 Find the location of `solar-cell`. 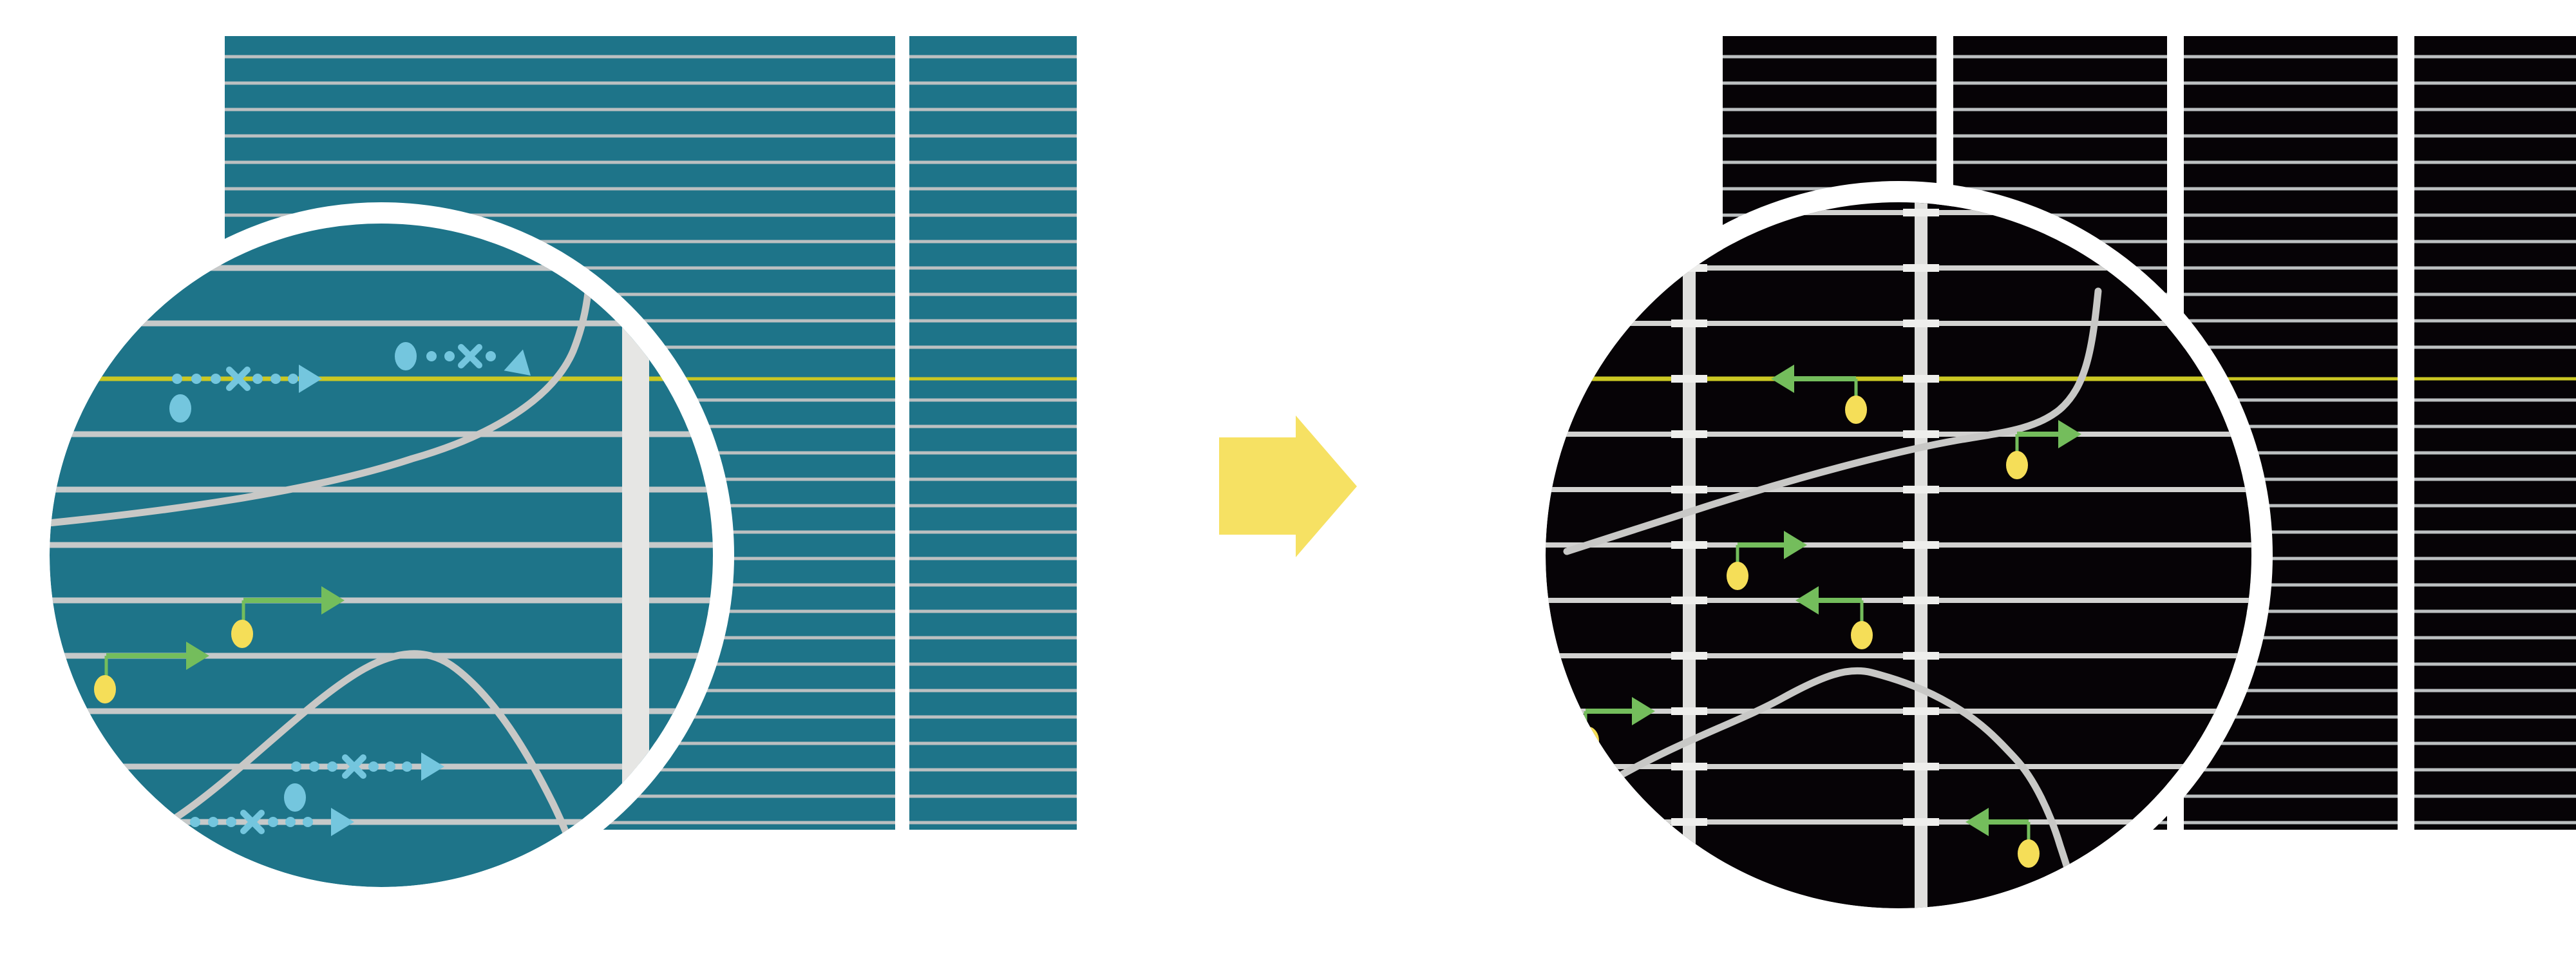

solar-cell is located at coordinates (993, 433).